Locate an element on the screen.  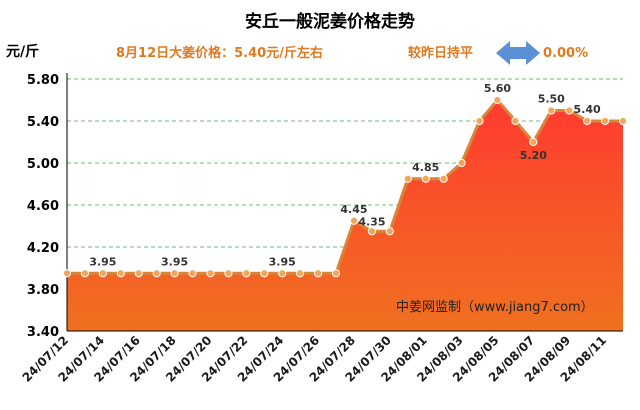
y-tick-label: 3.40 is located at coordinates (43, 332).